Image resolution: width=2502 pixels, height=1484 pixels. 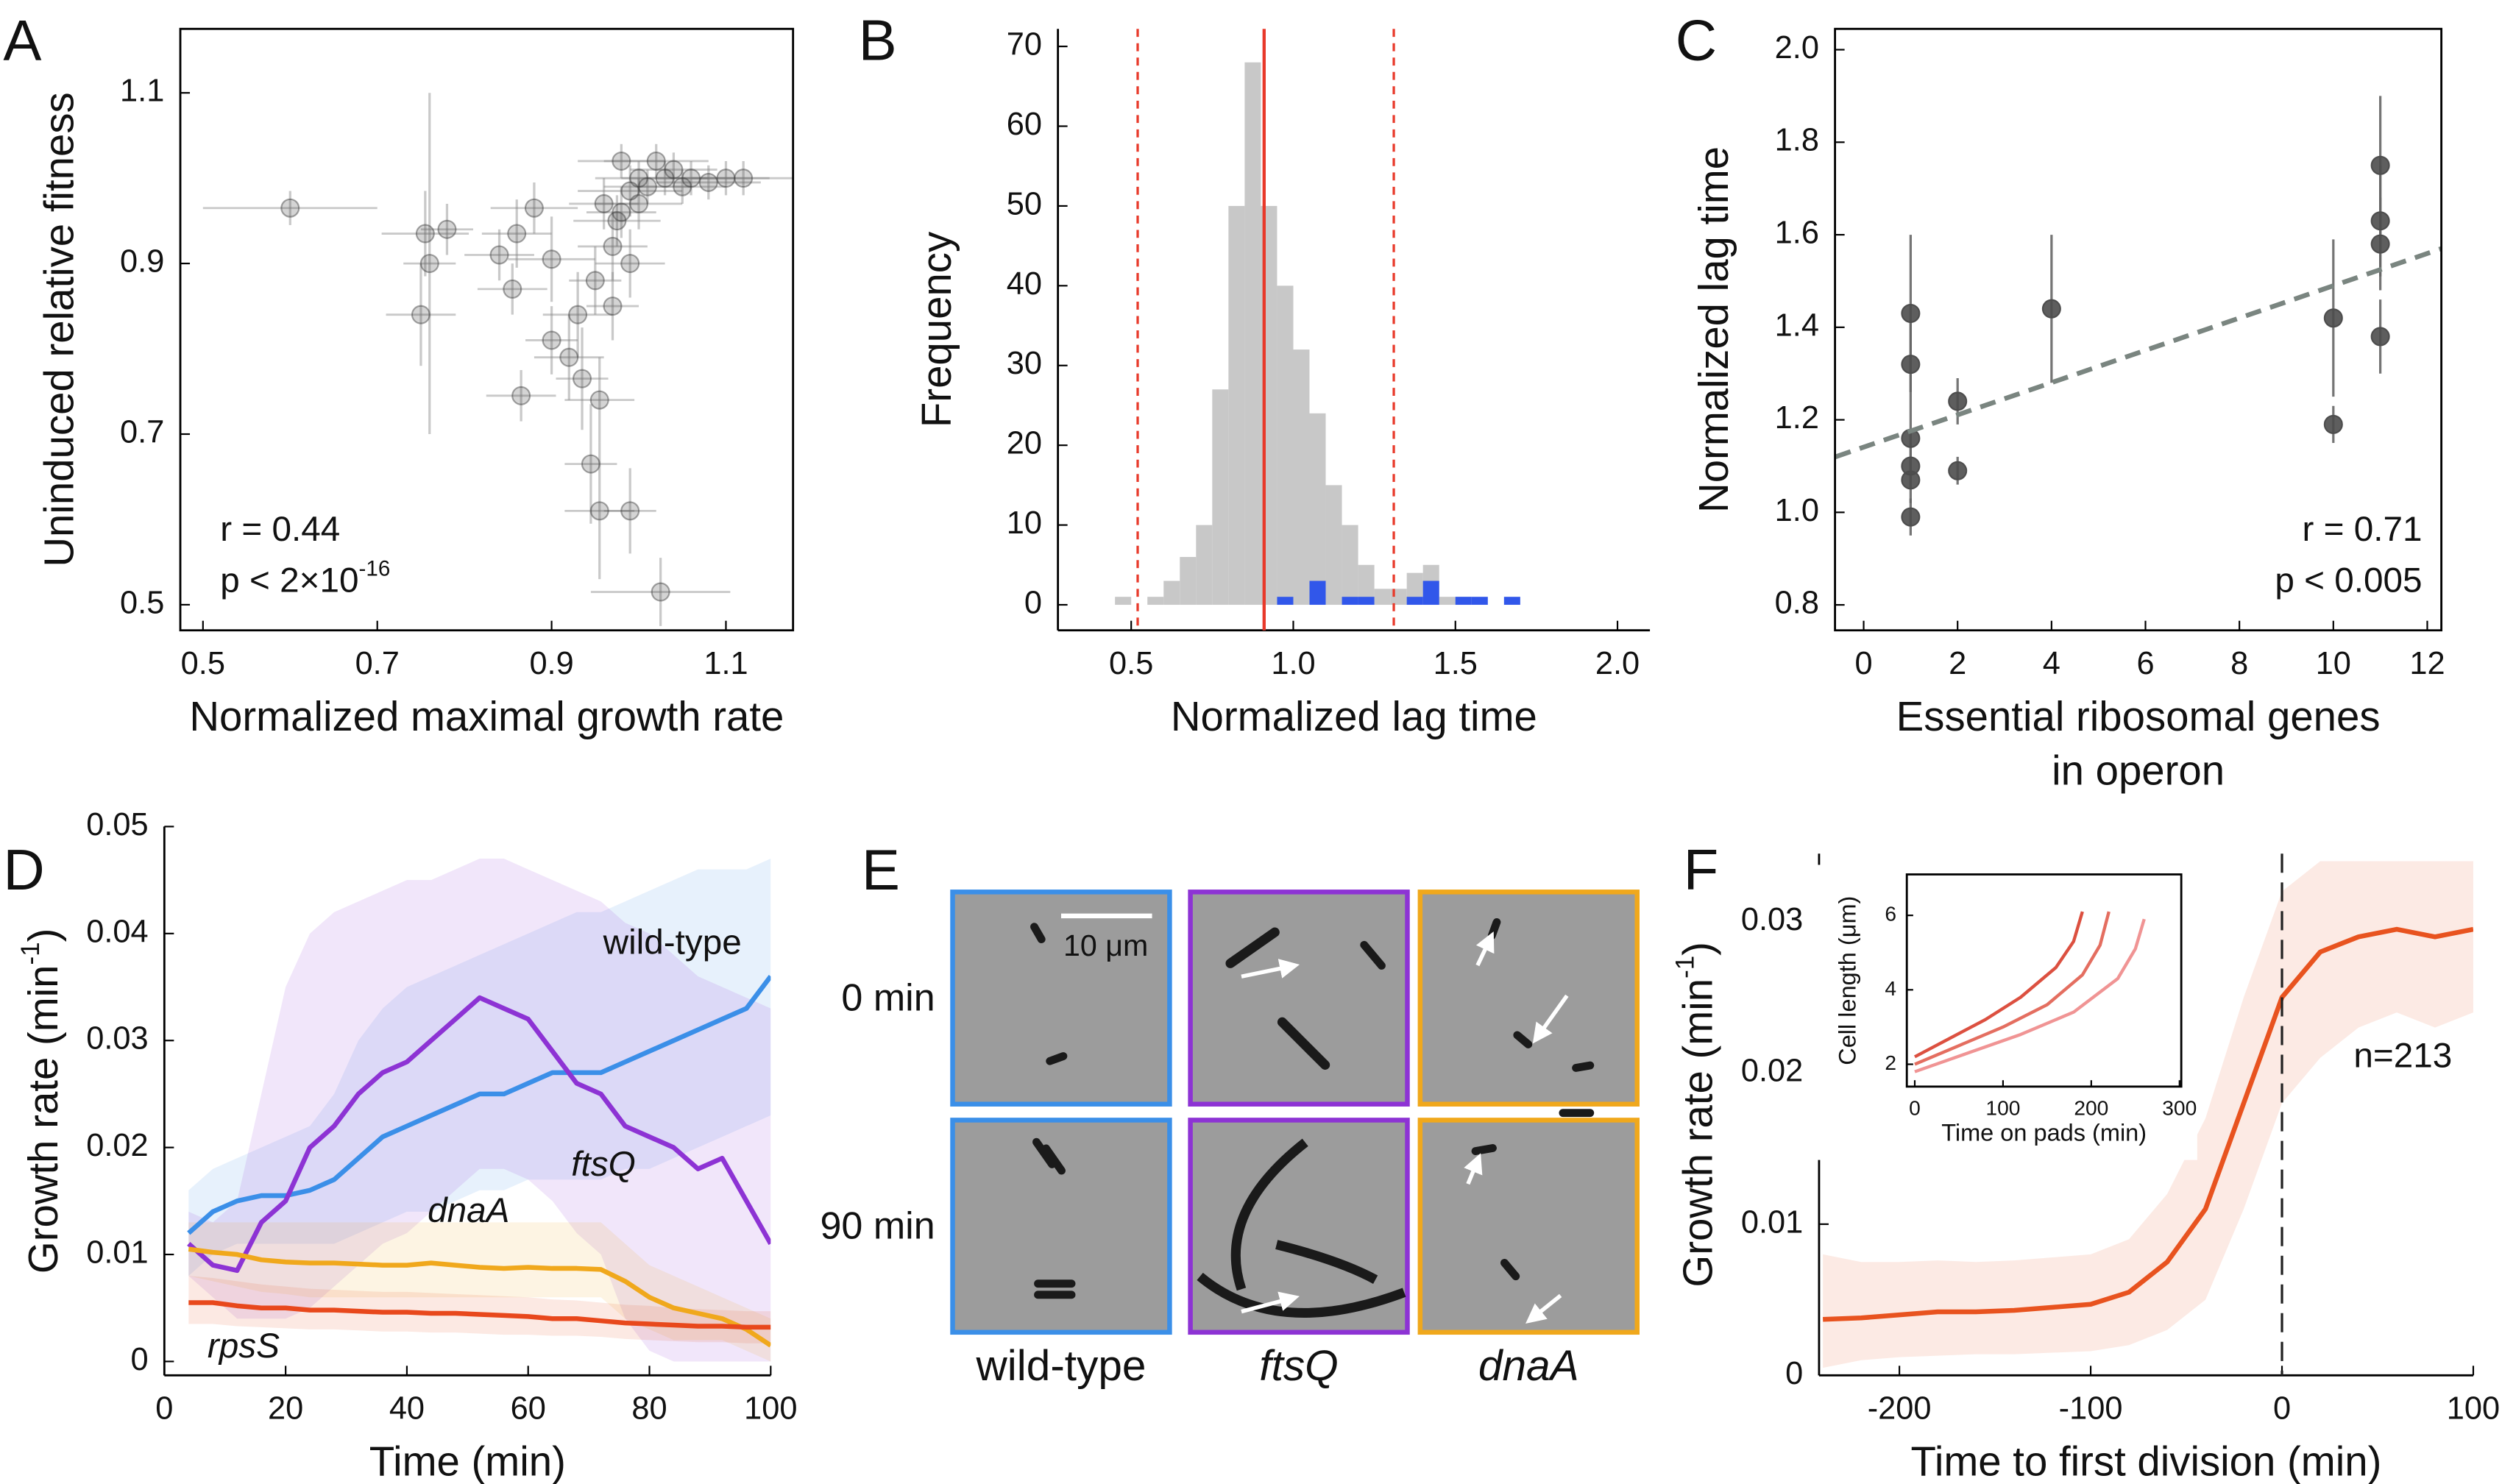 What do you see at coordinates (878, 40) in the screenshot?
I see `panel-letter: B` at bounding box center [878, 40].